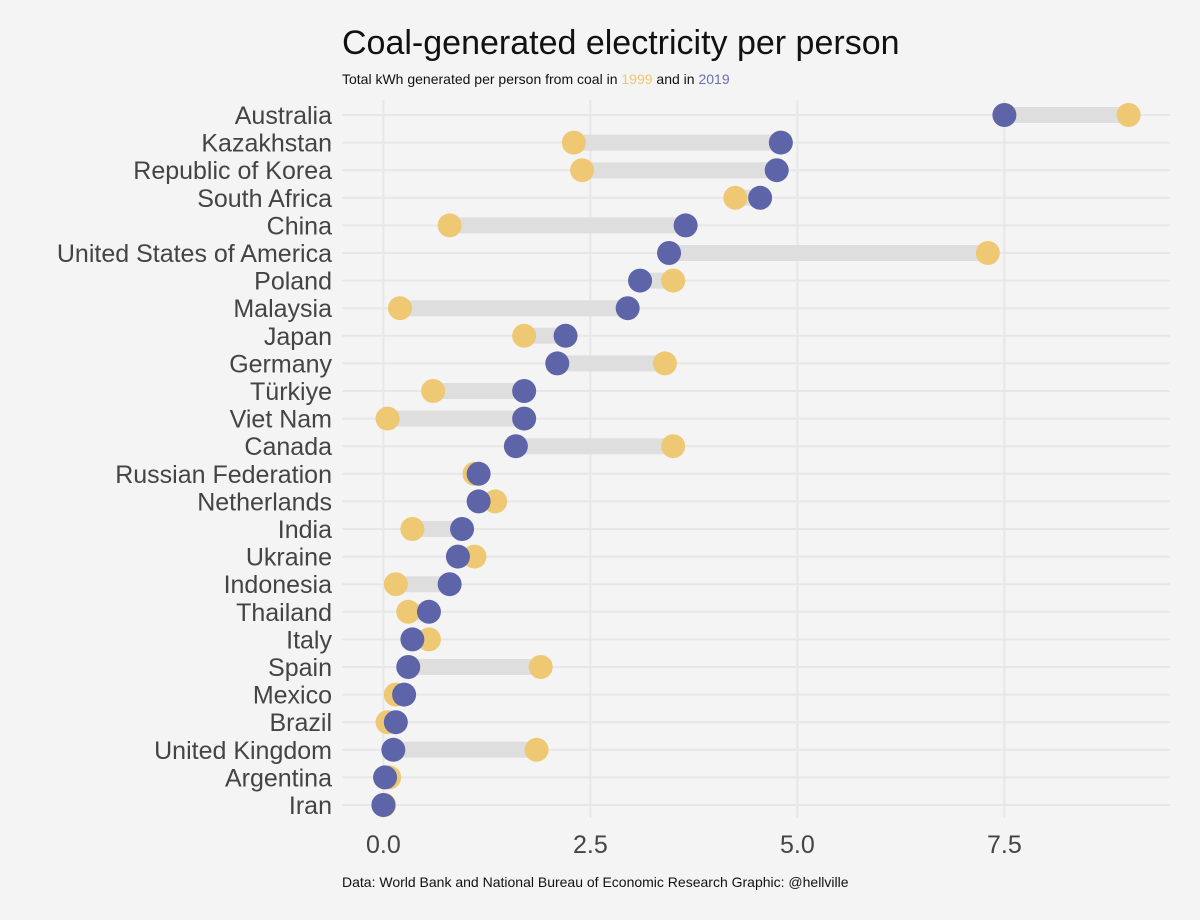 The image size is (1200, 920). Describe the element at coordinates (291, 392) in the screenshot. I see `category-label-turkiye: Türkiye` at that location.